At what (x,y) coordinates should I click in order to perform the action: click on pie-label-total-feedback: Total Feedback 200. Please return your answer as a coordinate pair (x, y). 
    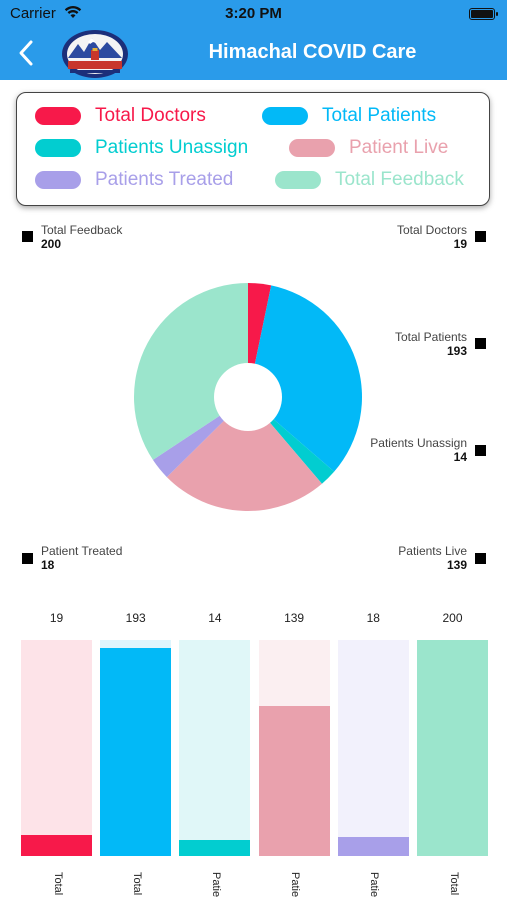
    Looking at the image, I should click on (81, 237).